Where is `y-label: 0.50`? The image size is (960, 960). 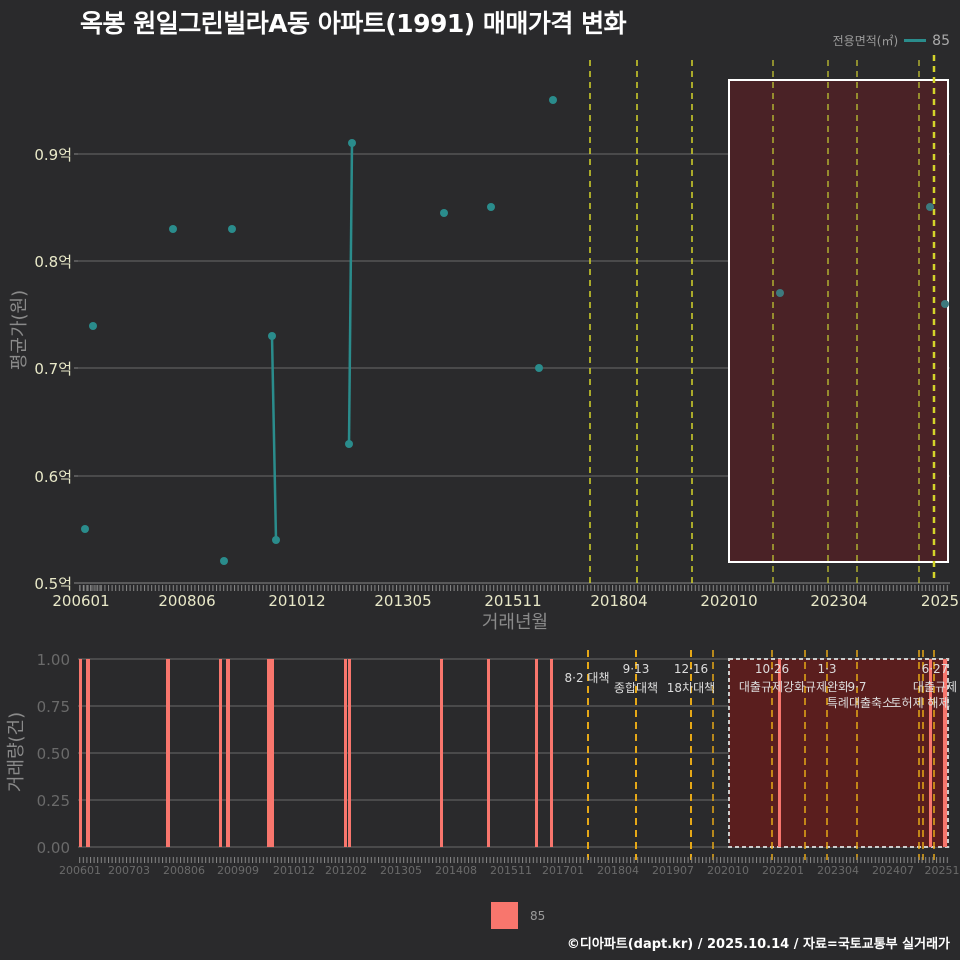
y-label: 0.50 is located at coordinates (53, 754).